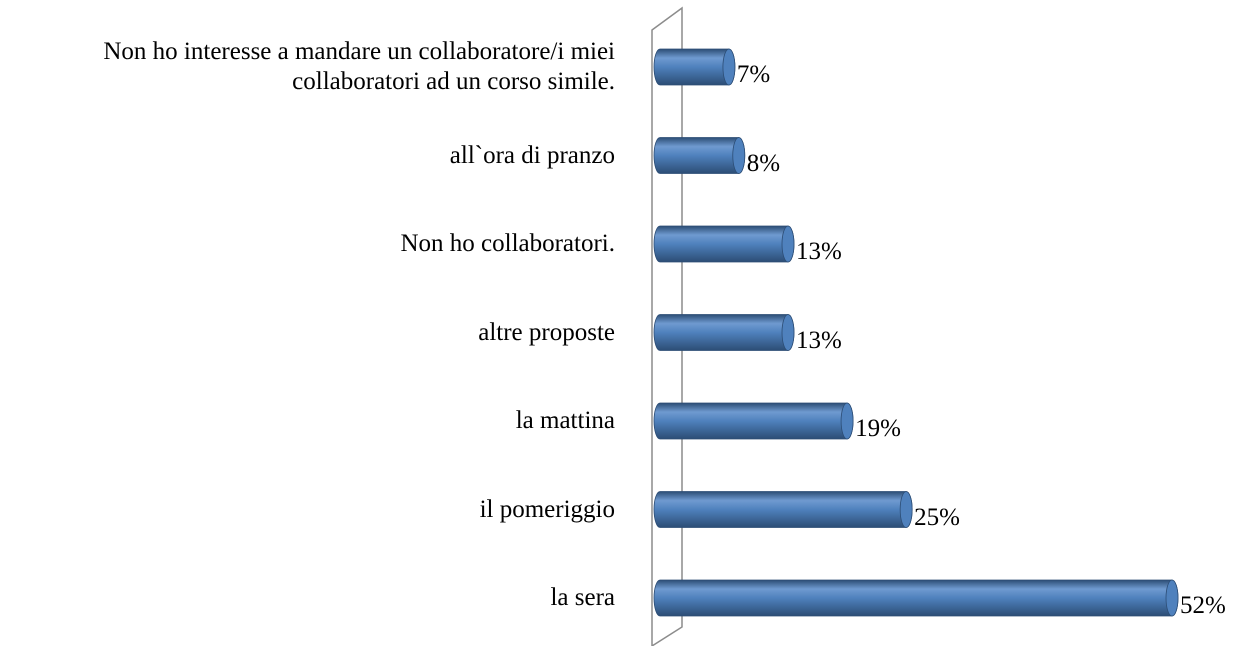 This screenshot has height=646, width=1244. What do you see at coordinates (1203, 605) in the screenshot?
I see `value-label: 52%` at bounding box center [1203, 605].